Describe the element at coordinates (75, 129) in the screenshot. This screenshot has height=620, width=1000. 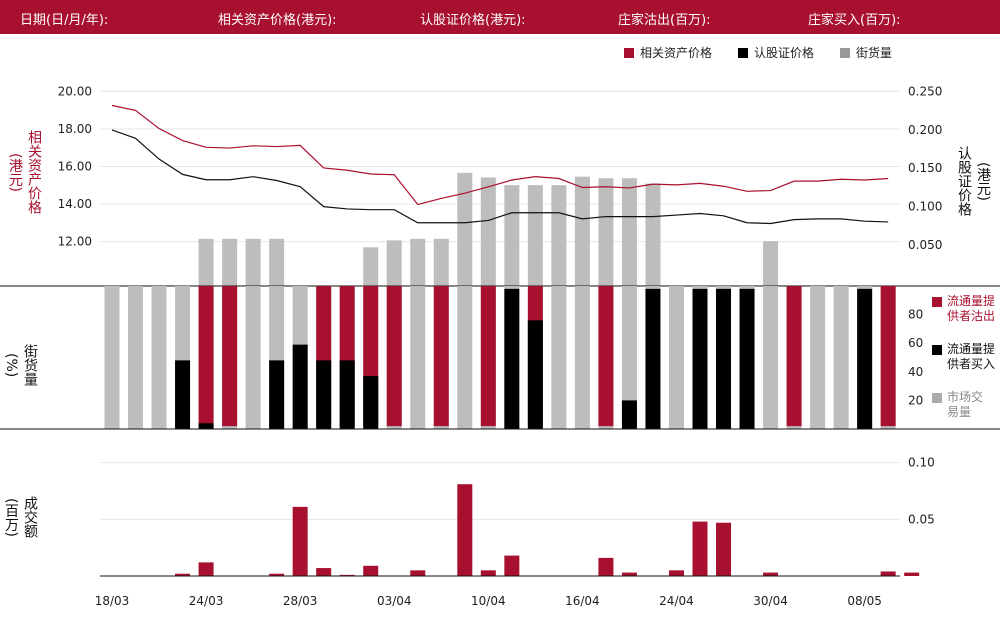
I see `left-tick-label: 18.00` at that location.